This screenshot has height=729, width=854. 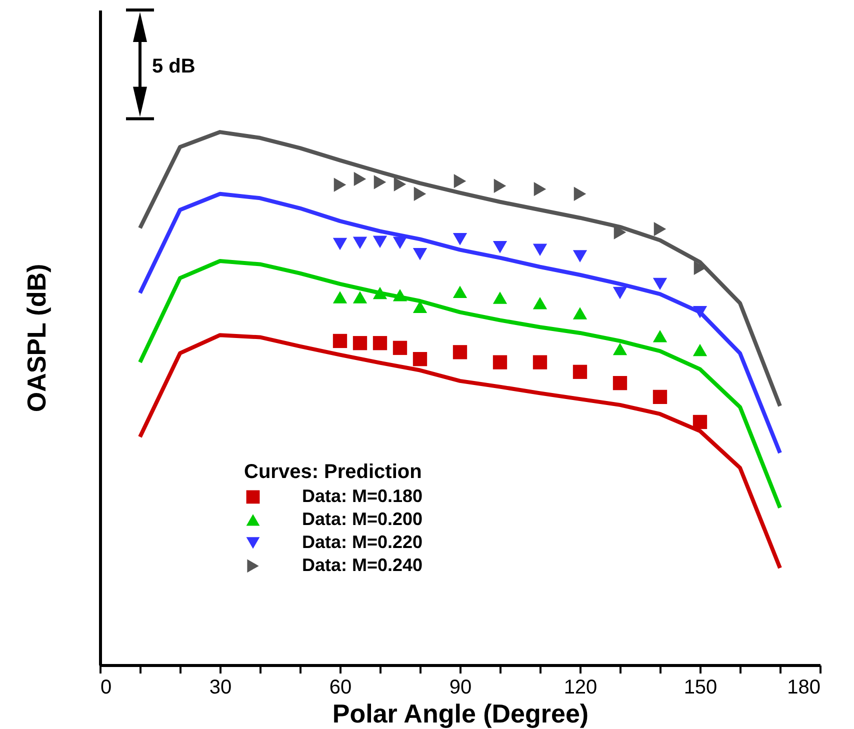 What do you see at coordinates (460, 687) in the screenshot?
I see `x-tick-label: 90` at bounding box center [460, 687].